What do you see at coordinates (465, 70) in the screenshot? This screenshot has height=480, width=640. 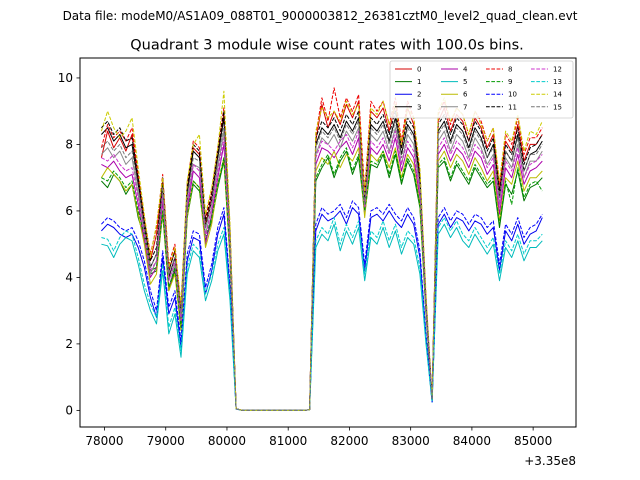 I see `legend-label-4: 4` at bounding box center [465, 70].